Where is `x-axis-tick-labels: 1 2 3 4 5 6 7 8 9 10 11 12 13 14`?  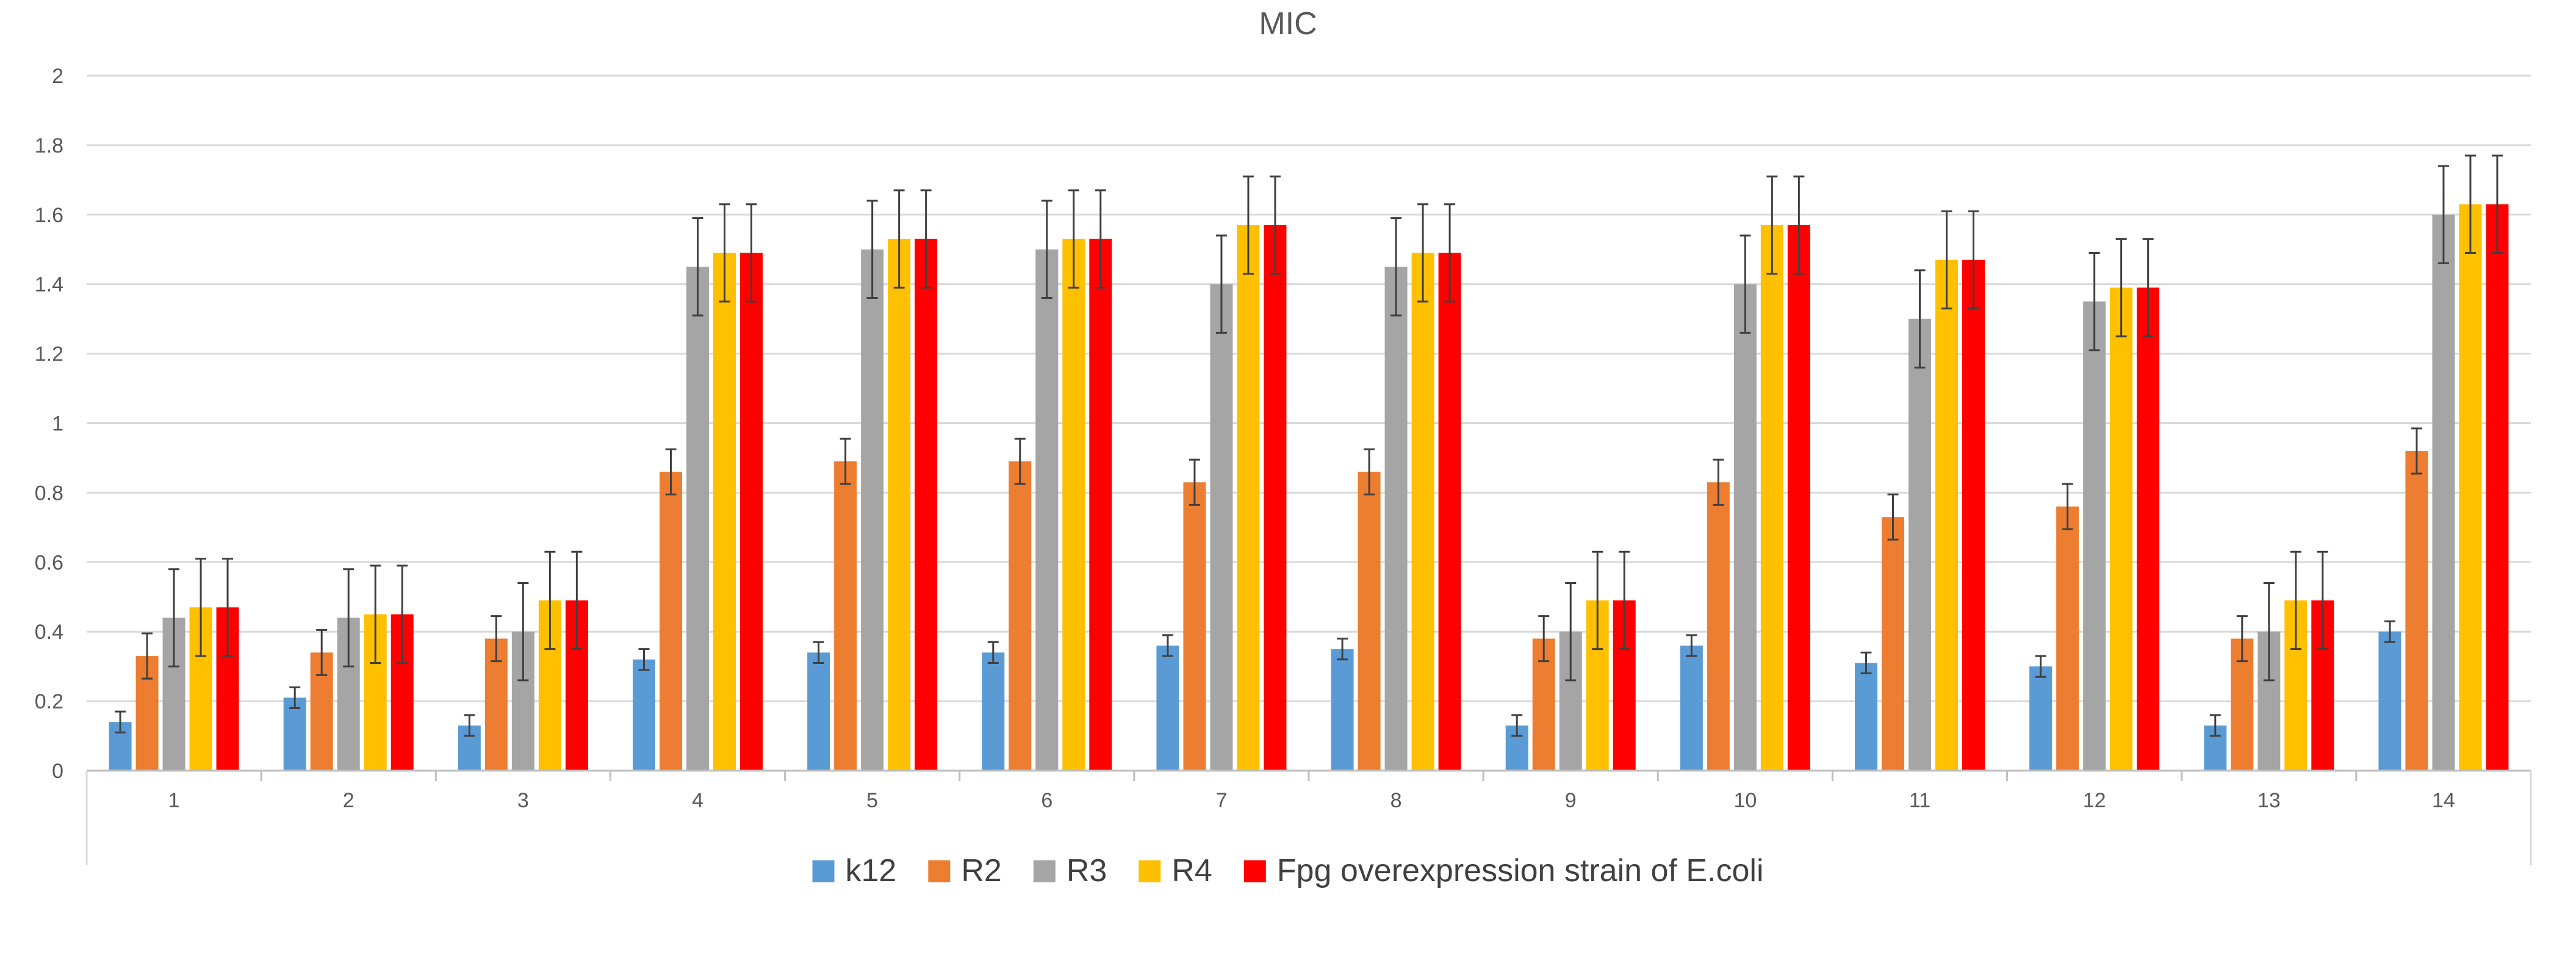
x-axis-tick-labels: 1 2 3 4 5 6 7 8 9 10 11 12 13 14 is located at coordinates (1311, 800).